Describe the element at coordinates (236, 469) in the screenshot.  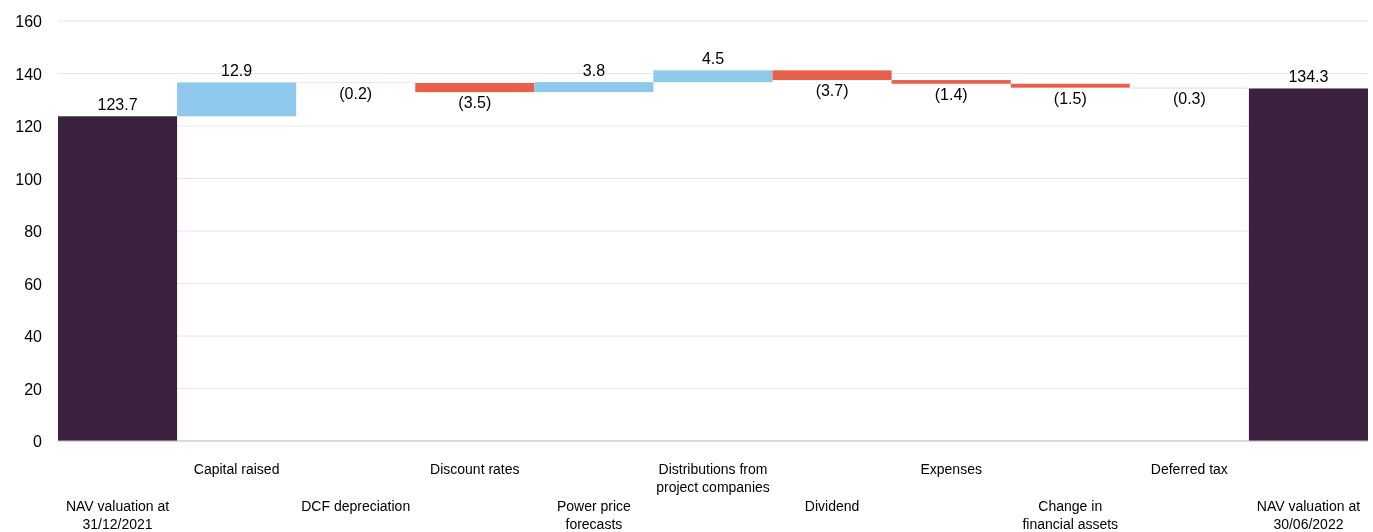
I see `x-tick-label: Capital raised` at that location.